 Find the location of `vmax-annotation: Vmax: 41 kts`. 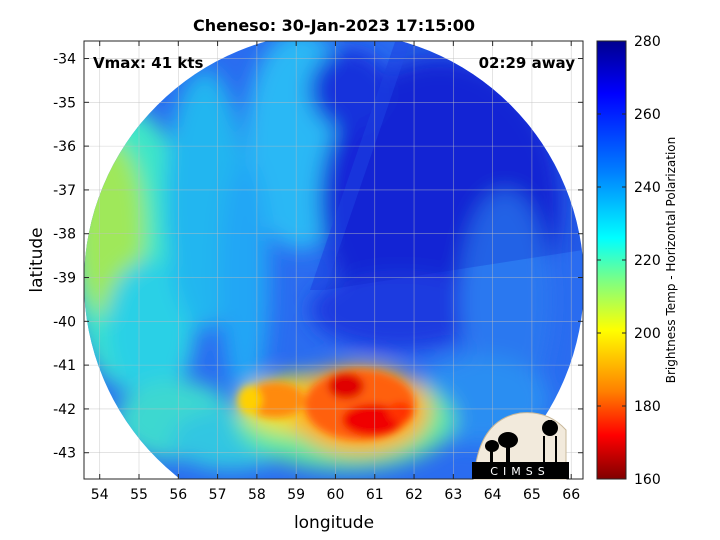

vmax-annotation: Vmax: 41 kts is located at coordinates (148, 63).